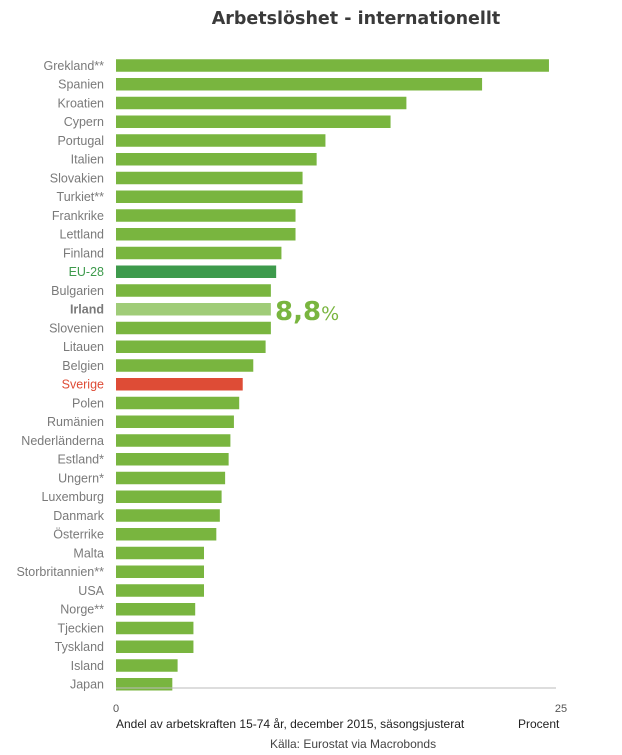 The image size is (622, 755). Describe the element at coordinates (77, 291) in the screenshot. I see `category-label: Bulgarien` at that location.